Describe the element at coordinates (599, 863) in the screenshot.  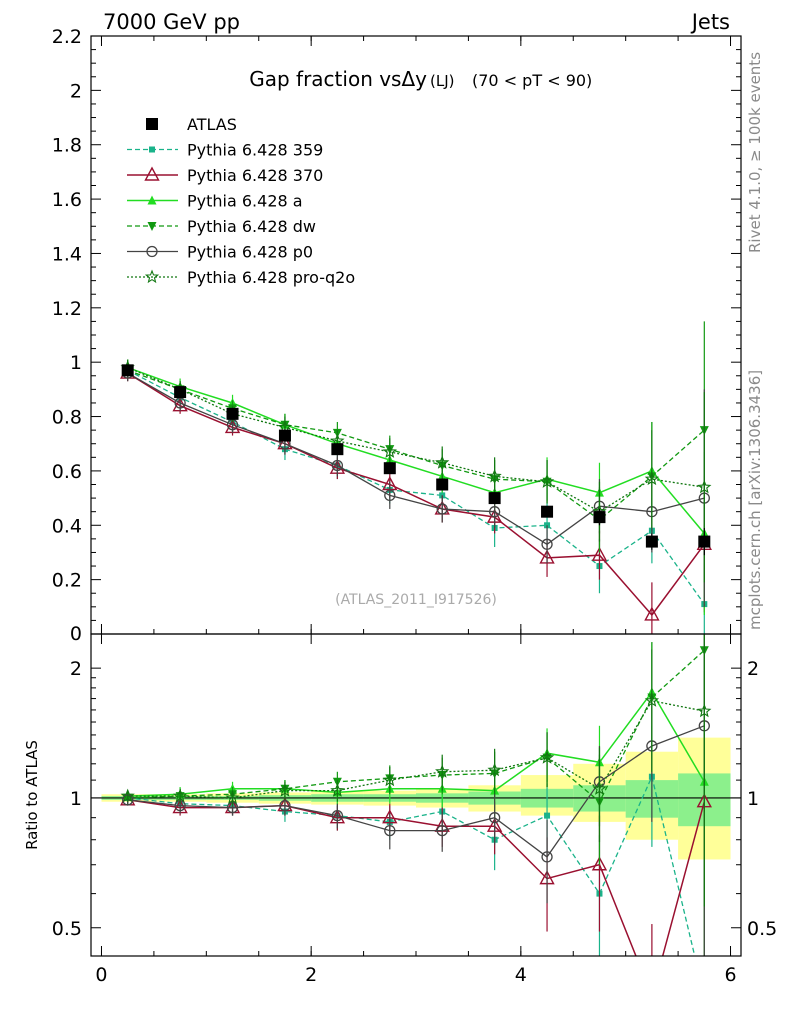
I see `ratio-point-p370` at that location.